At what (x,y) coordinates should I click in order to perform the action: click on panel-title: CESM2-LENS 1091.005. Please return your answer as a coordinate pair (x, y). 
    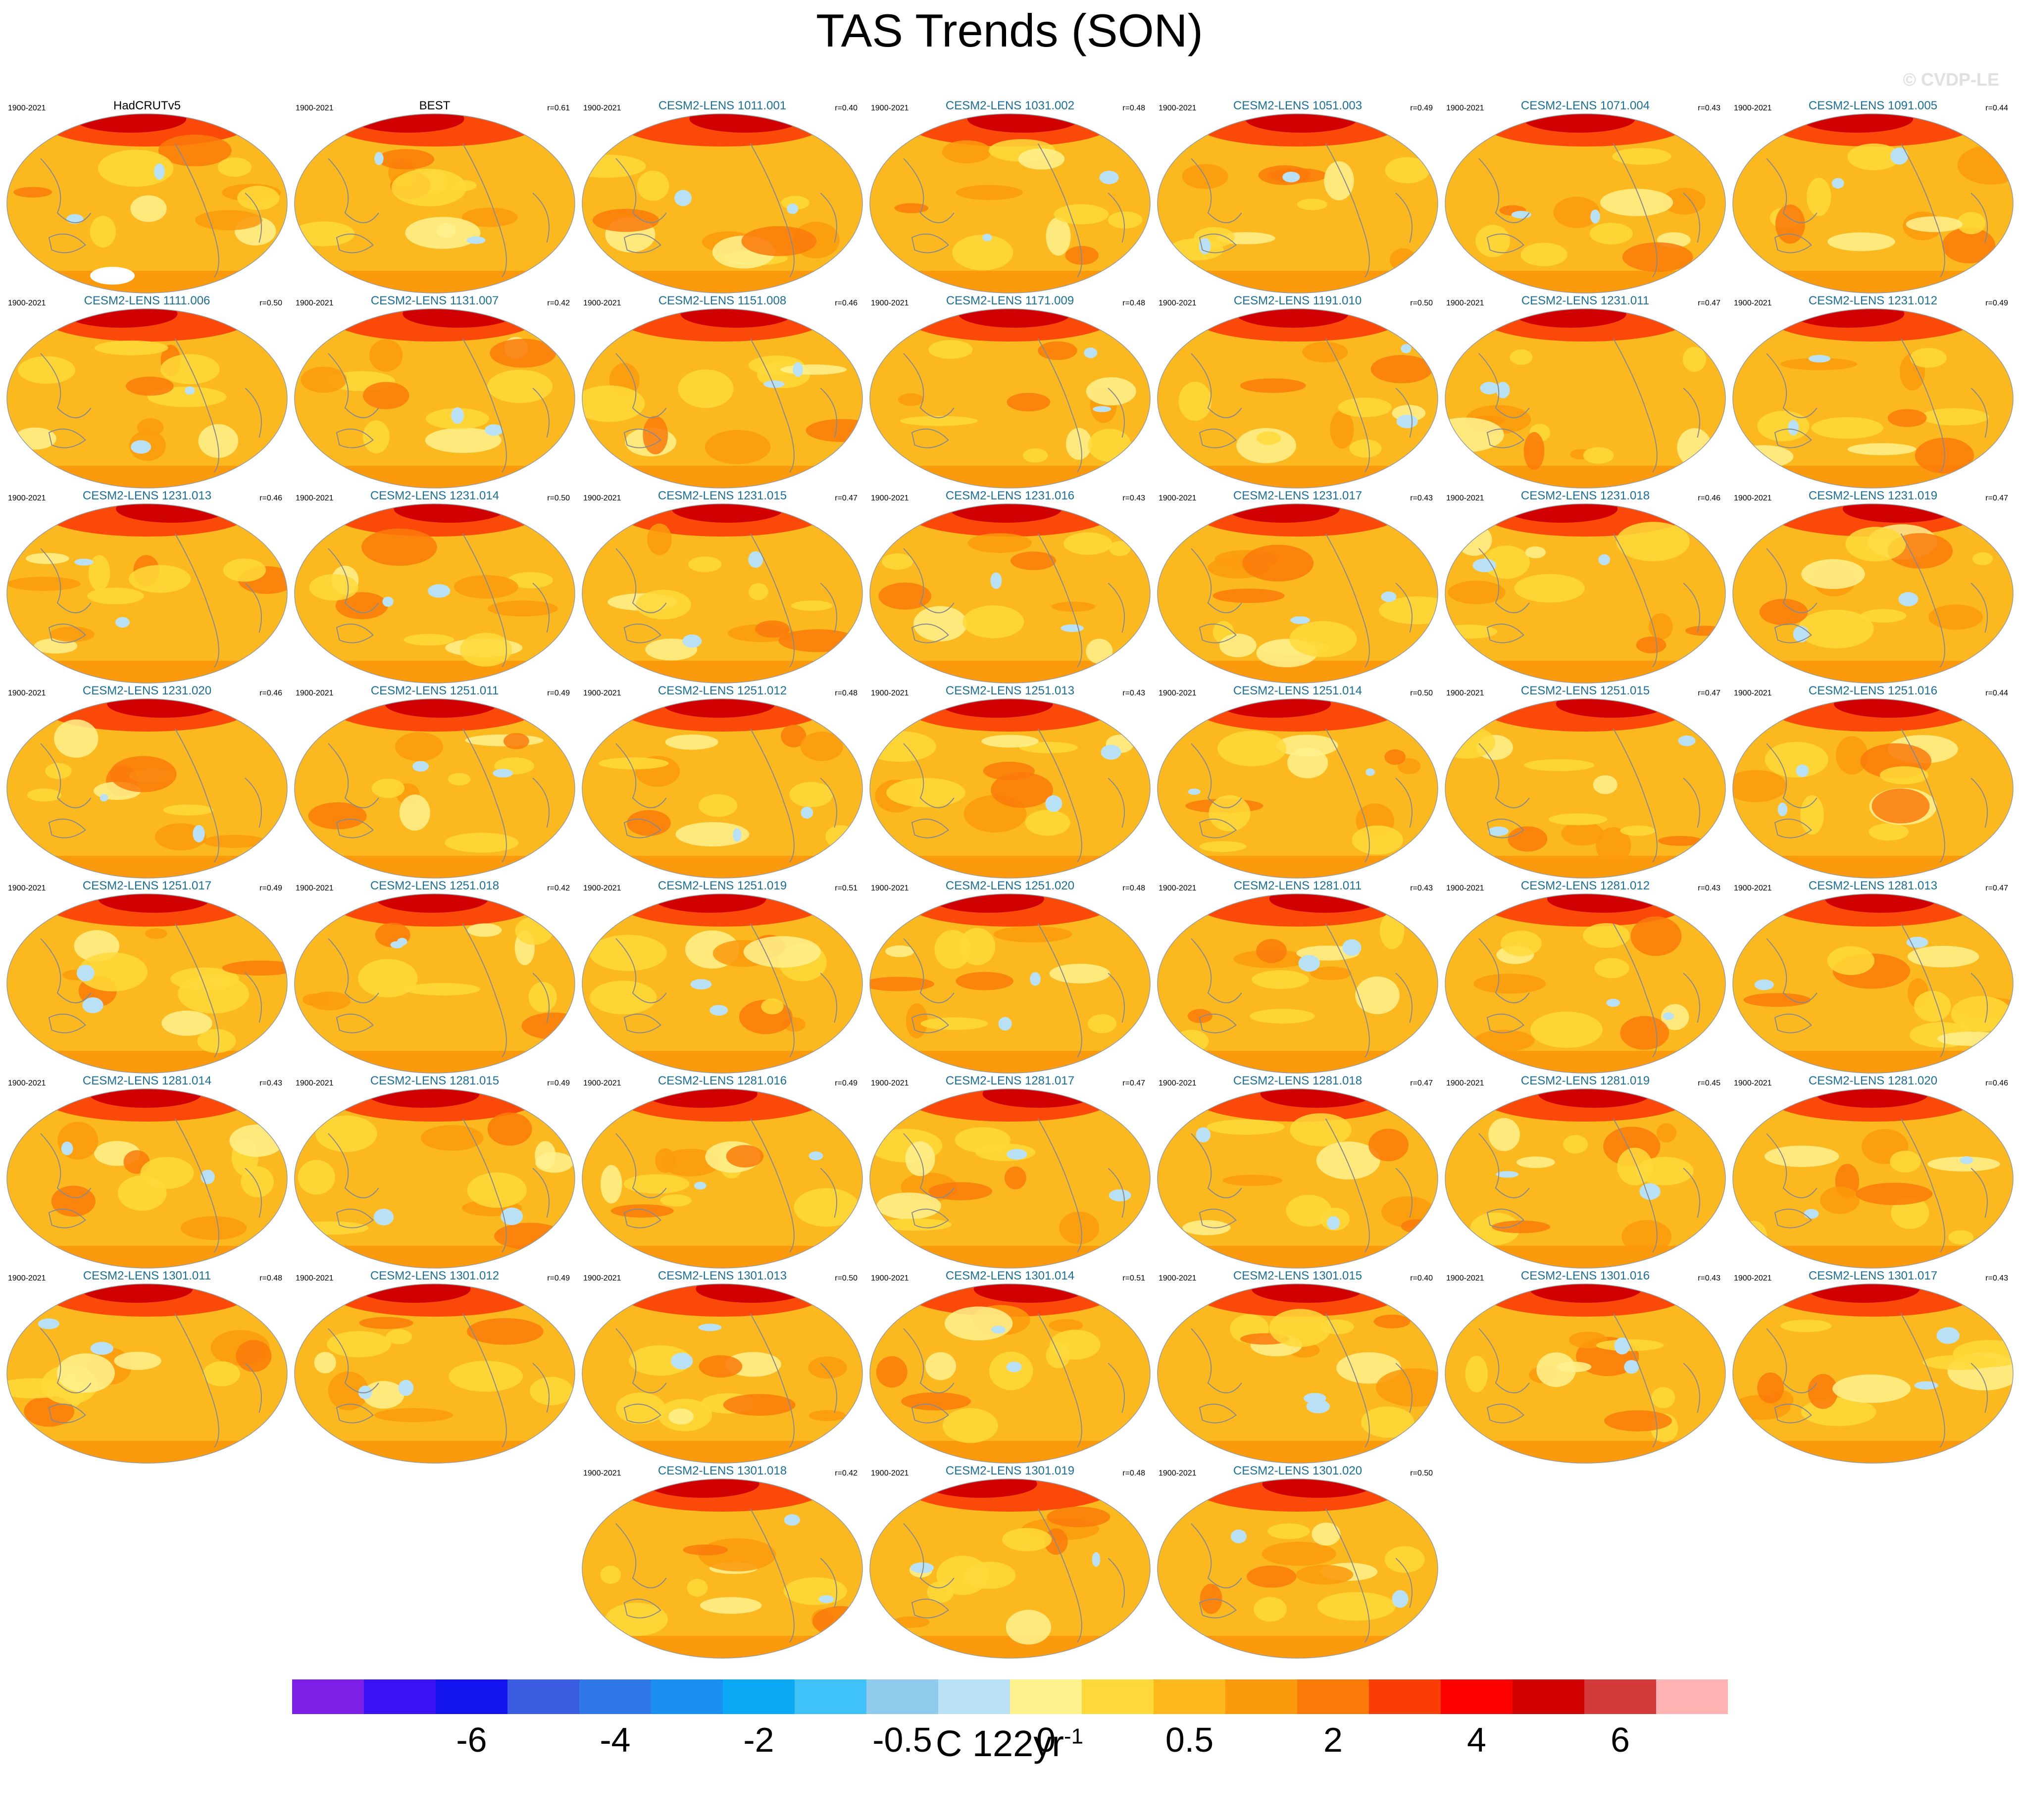
    Looking at the image, I should click on (1873, 105).